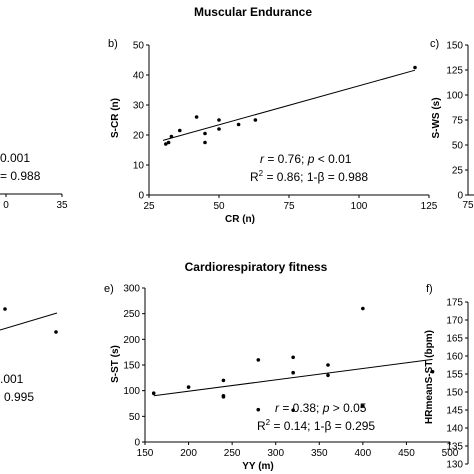 The height and width of the screenshot is (474, 474). I want to click on panel-a-partial: 0.001 = 0.988 0 35, so click(34, 181).